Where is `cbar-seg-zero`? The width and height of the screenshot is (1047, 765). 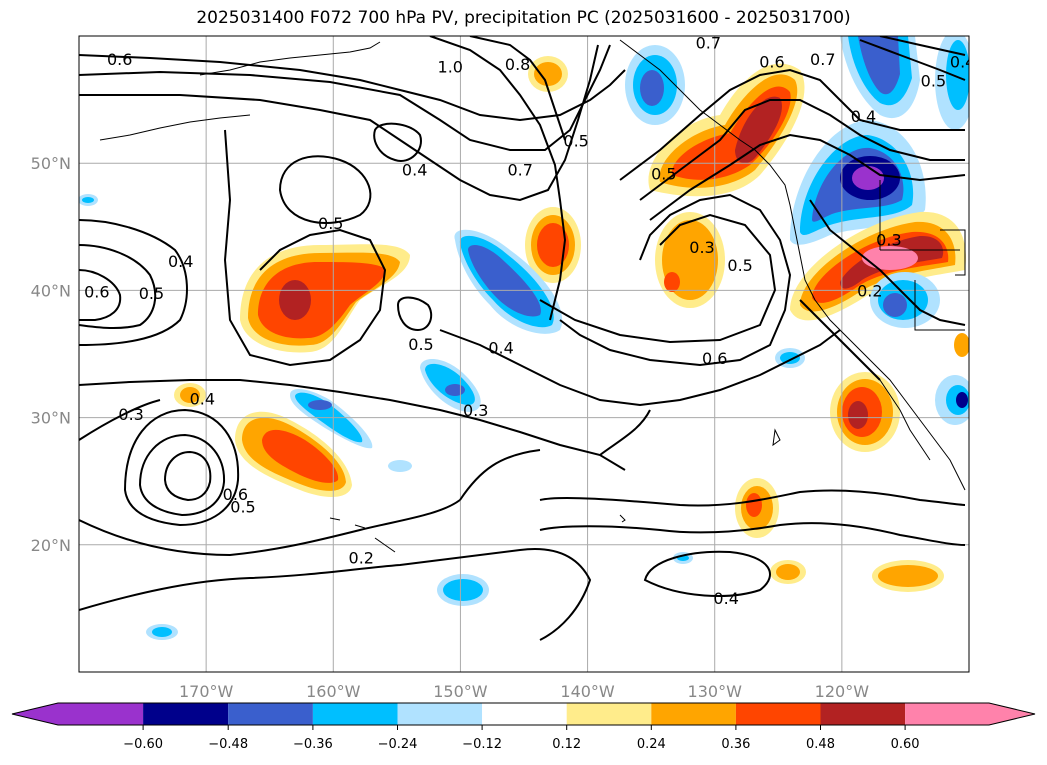
cbar-seg-zero is located at coordinates (524, 714).